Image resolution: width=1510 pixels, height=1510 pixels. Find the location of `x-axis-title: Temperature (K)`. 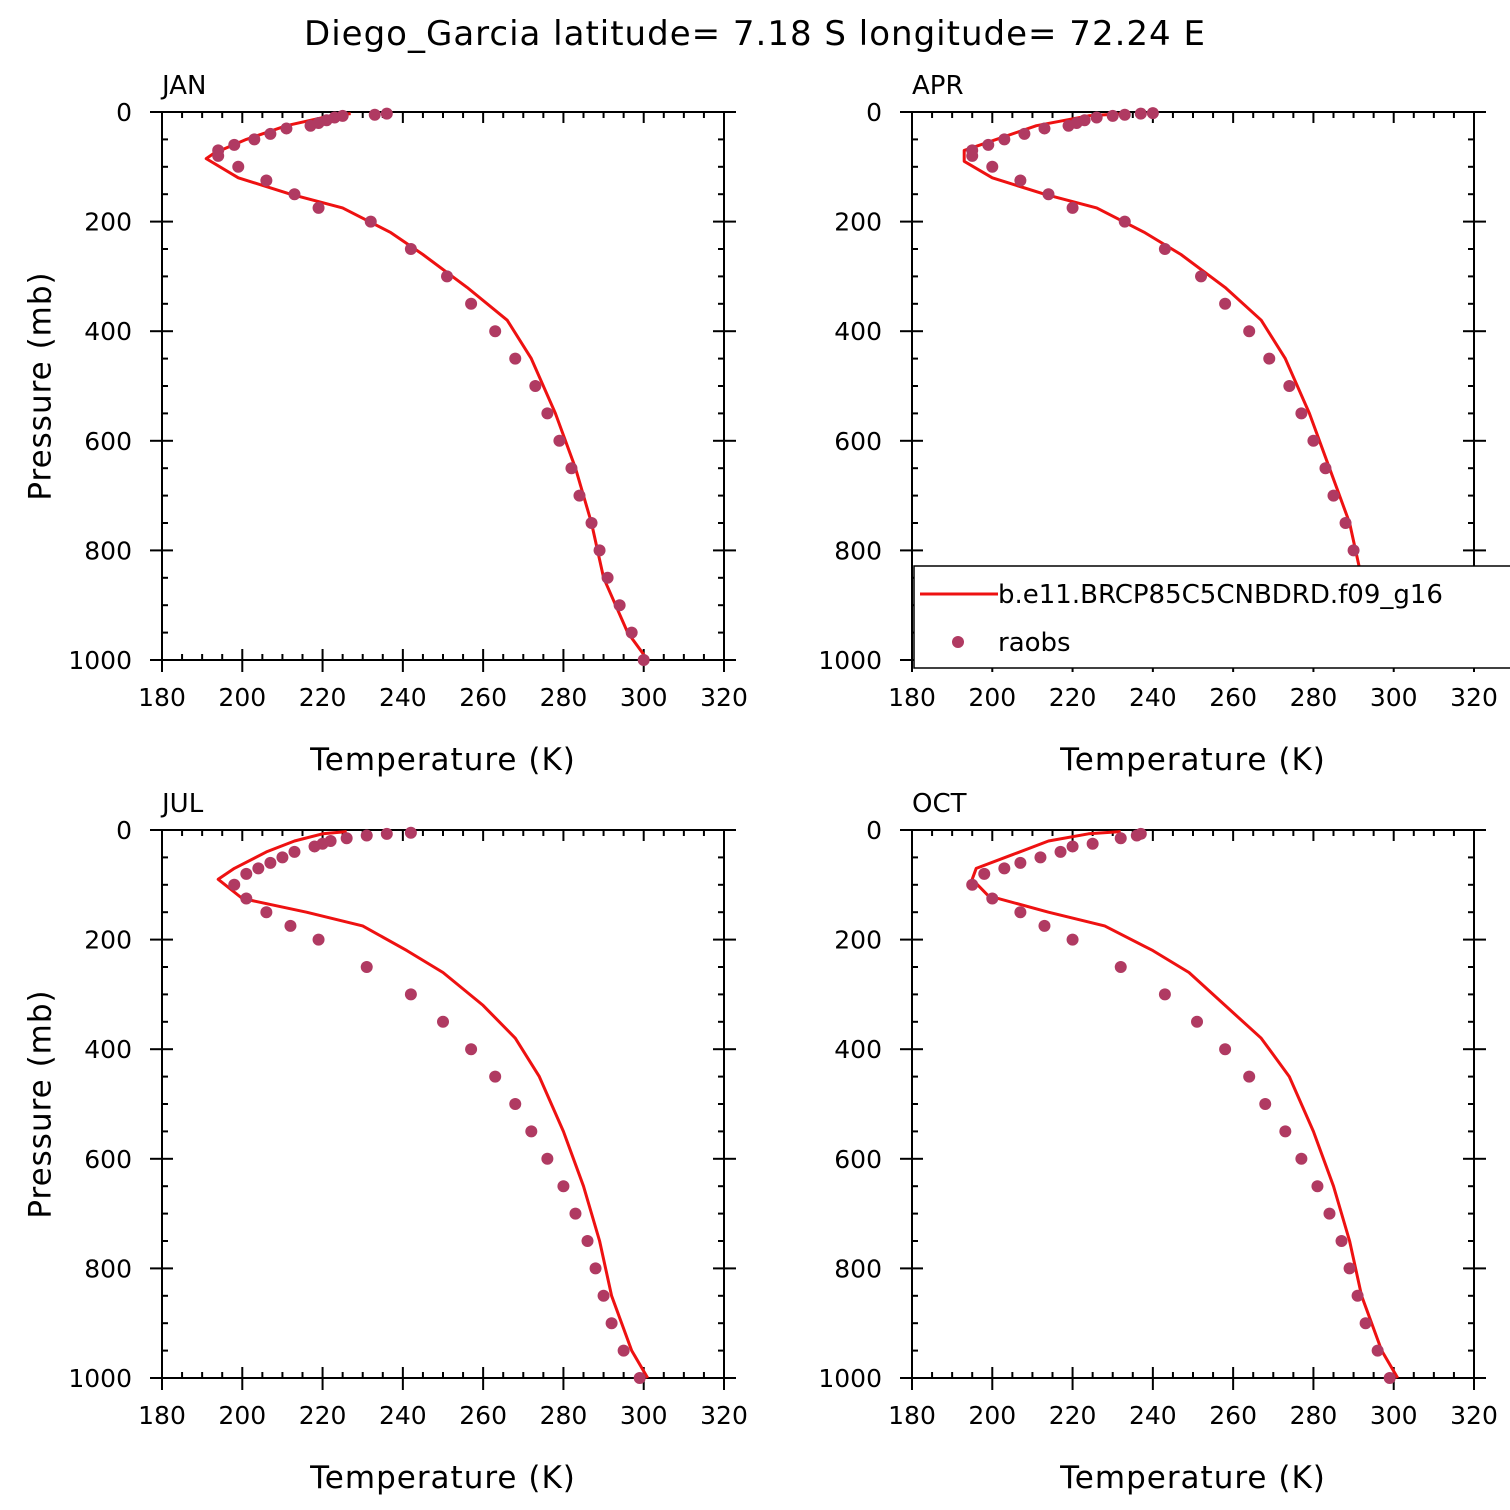

x-axis-title: Temperature (K) is located at coordinates (442, 760).